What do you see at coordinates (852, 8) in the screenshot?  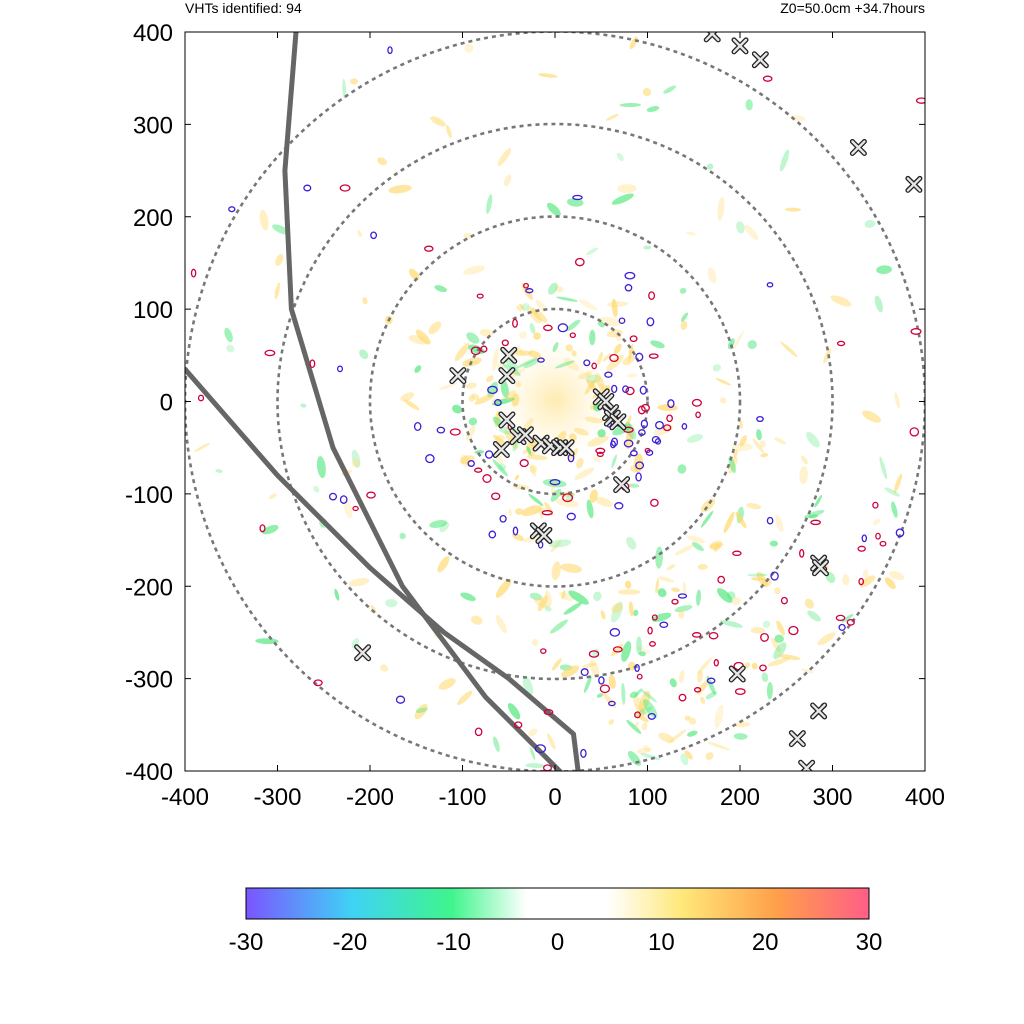 I see `time-label: Z0=50.0cm +34.7hours` at bounding box center [852, 8].